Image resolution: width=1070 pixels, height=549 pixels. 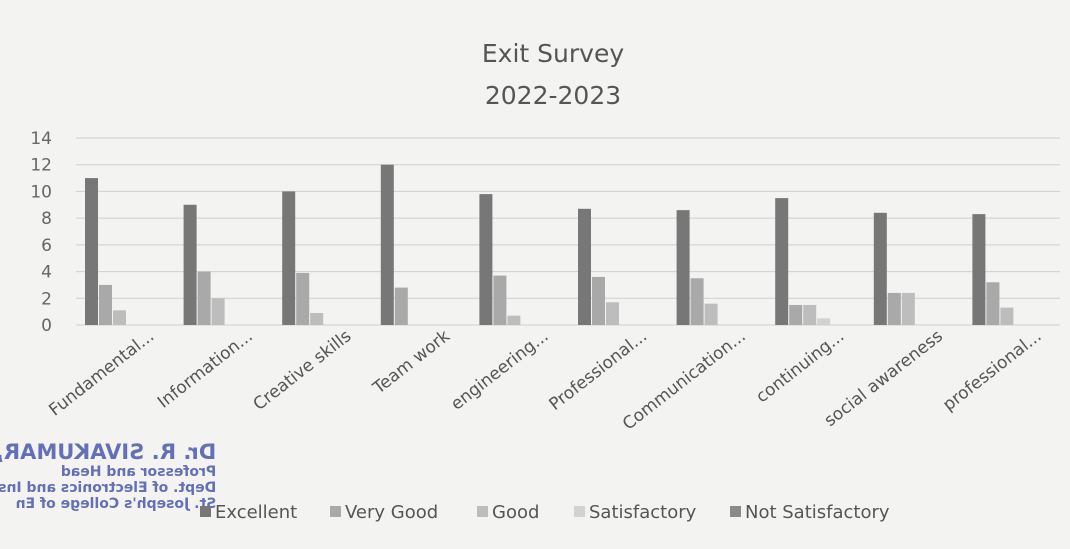 I want to click on x-tick-label: Team work, so click(x=411, y=362).